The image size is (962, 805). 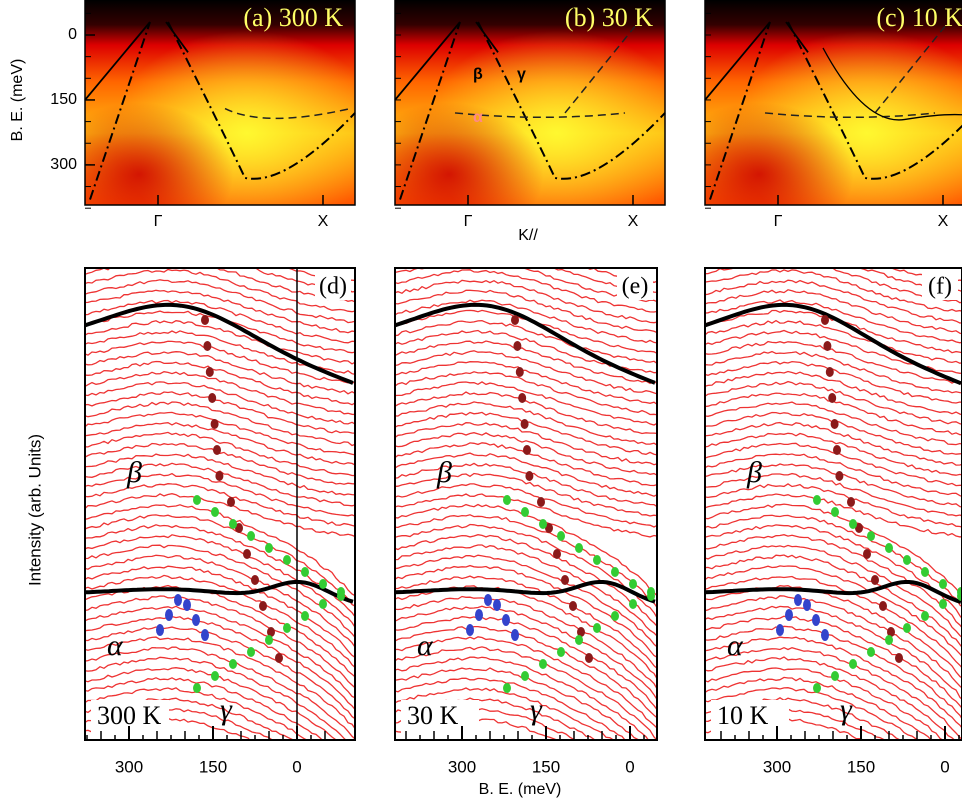 I want to click on band-label: β, so click(x=134, y=472).